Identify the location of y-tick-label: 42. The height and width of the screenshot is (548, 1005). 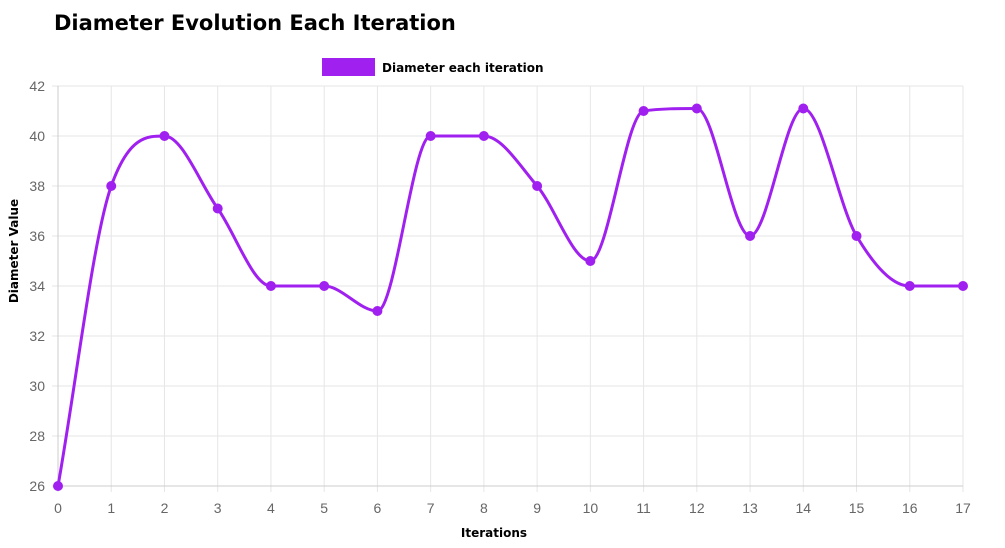
(37, 86).